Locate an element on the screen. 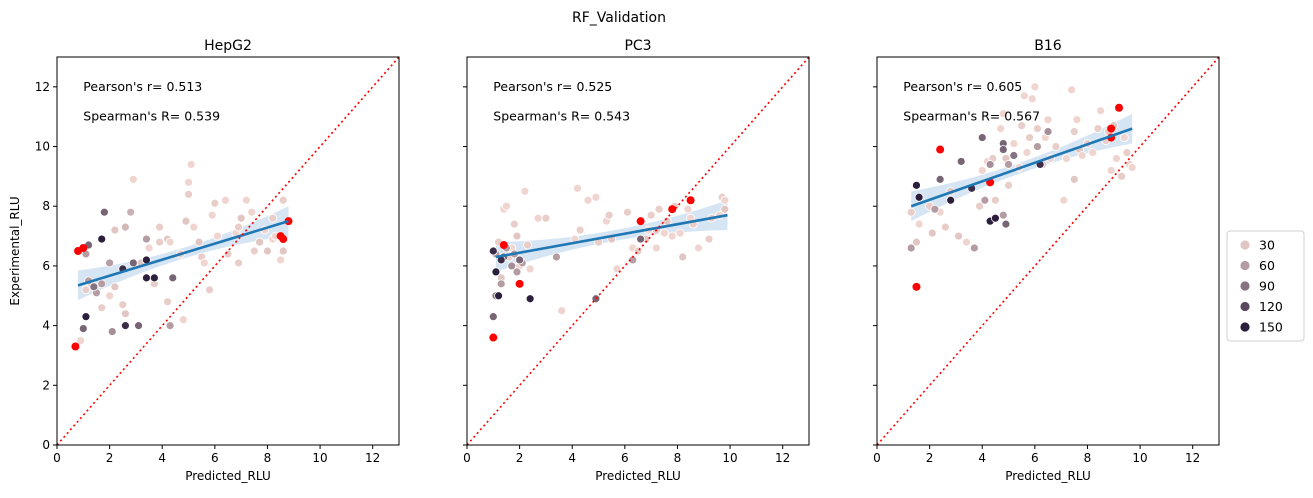 The width and height of the screenshot is (1313, 498). pearson-annotation: Pearson's r= 0.513 is located at coordinates (142, 86).